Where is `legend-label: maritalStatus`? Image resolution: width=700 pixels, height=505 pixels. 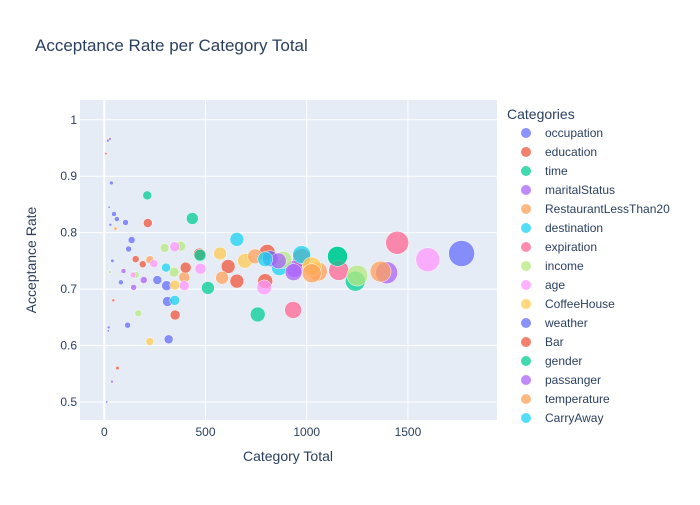
legend-label: maritalStatus is located at coordinates (580, 190).